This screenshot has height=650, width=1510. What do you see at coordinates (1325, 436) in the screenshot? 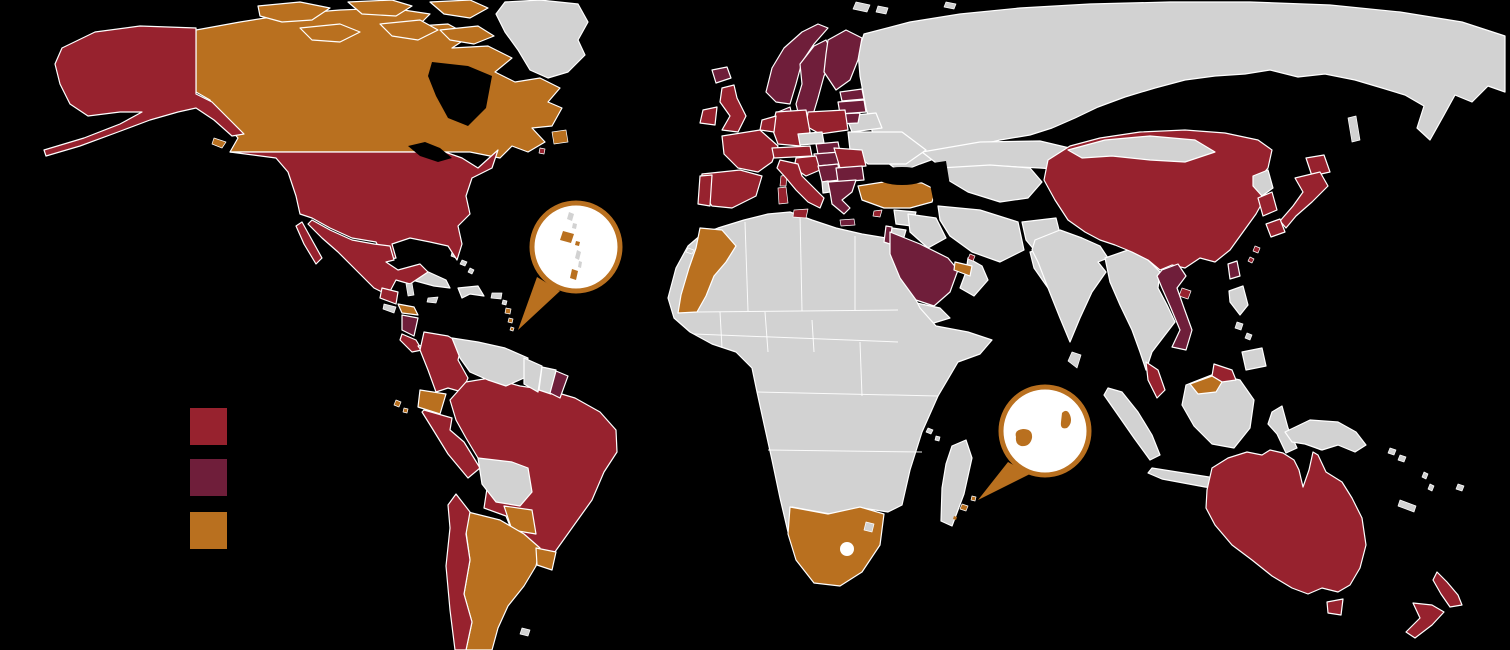
I see `island-new-guinea` at bounding box center [1325, 436].